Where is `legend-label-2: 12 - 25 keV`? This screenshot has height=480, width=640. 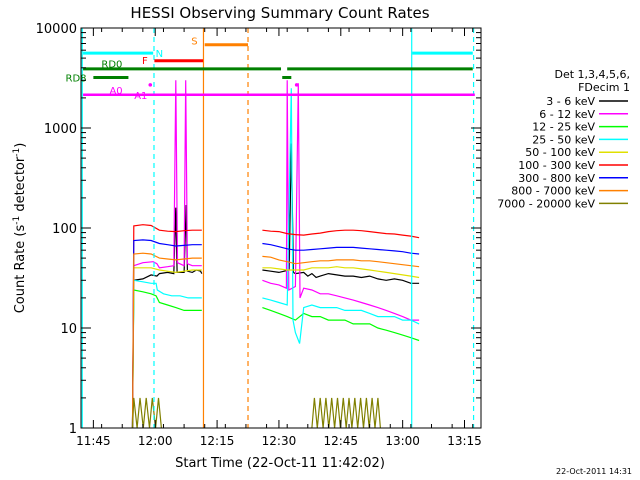
legend-label-2: 12 - 25 keV is located at coordinates (563, 127).